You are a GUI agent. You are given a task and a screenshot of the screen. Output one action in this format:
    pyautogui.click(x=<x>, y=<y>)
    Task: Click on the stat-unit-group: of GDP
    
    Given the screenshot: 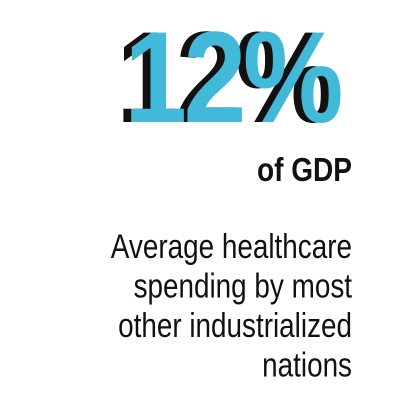 What is the action you would take?
    pyautogui.click(x=304, y=170)
    